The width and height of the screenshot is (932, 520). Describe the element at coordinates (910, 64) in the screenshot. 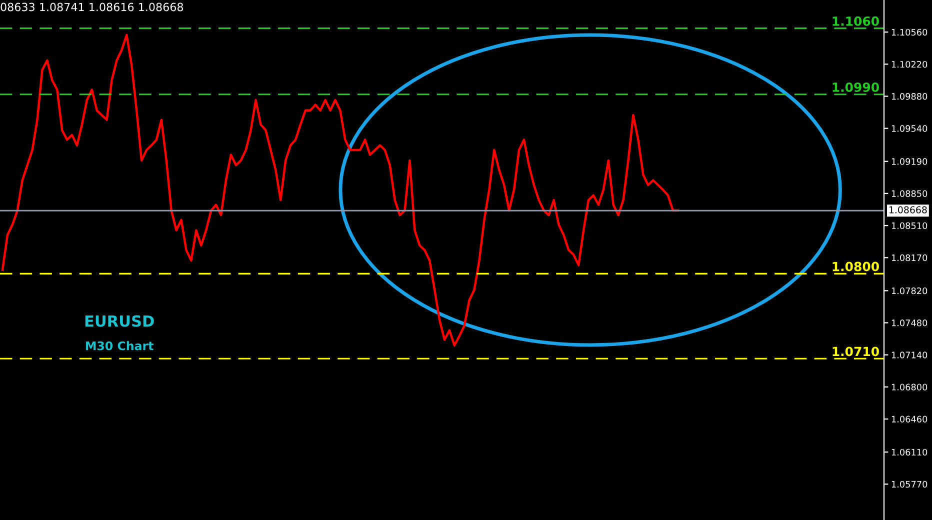

I see `y-tick-label: 1.10220` at that location.